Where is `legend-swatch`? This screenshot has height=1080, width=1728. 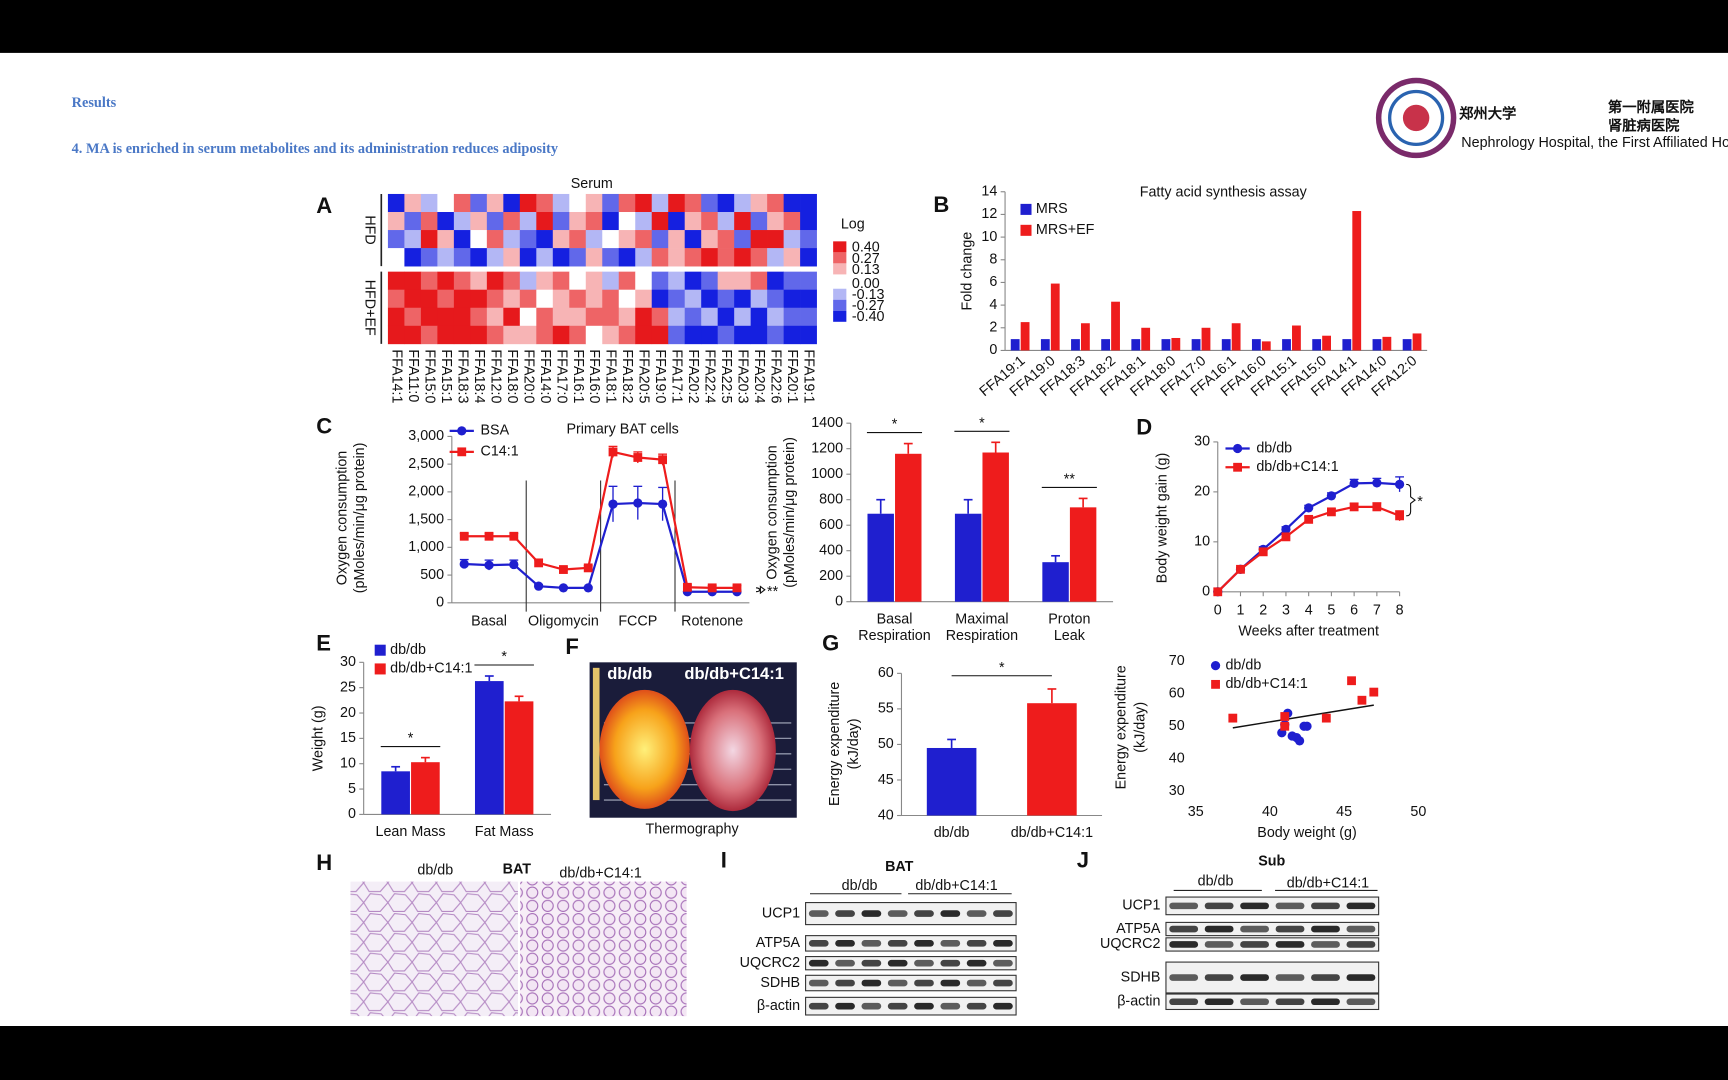
legend-swatch is located at coordinates (1026, 230).